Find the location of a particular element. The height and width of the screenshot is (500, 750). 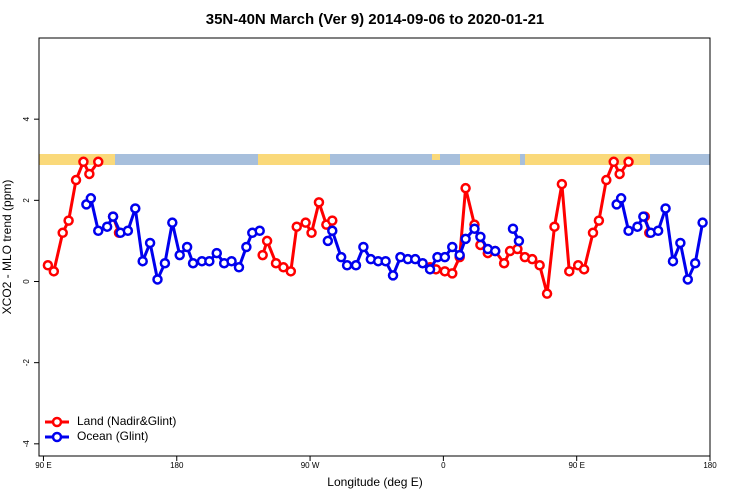

land-mask is located at coordinates (374, 159).